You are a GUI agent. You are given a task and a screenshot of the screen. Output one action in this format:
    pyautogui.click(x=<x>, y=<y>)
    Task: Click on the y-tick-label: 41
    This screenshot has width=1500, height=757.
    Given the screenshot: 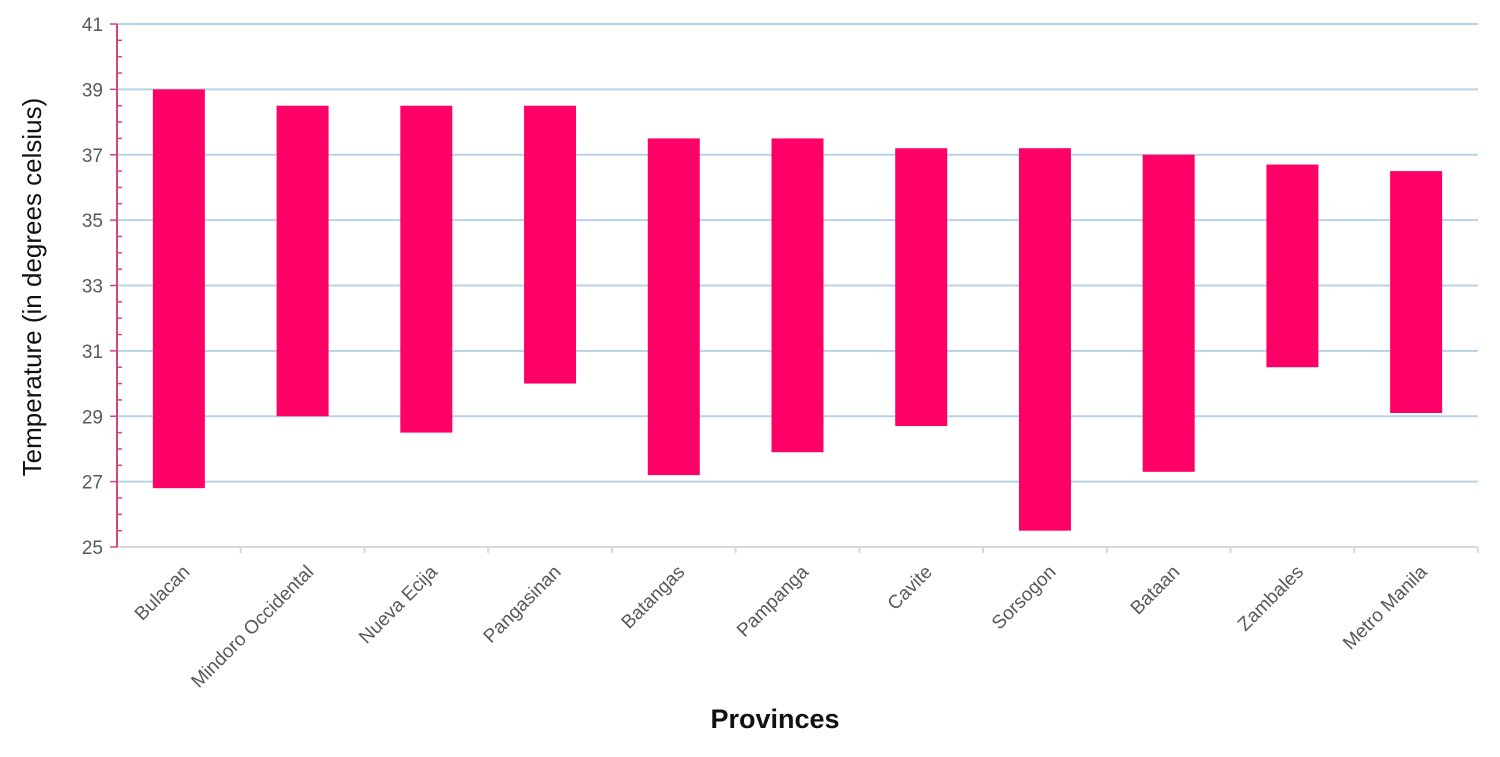 What is the action you would take?
    pyautogui.click(x=92, y=25)
    